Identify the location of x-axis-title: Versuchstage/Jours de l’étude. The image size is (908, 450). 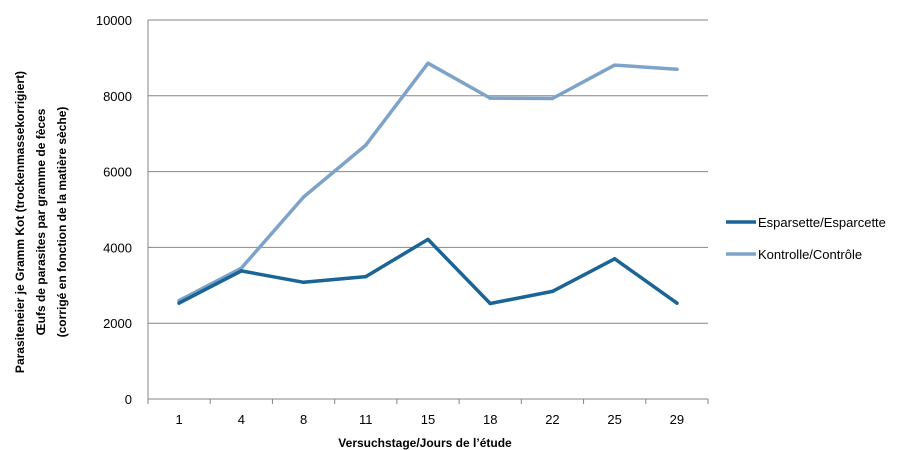
(425, 443).